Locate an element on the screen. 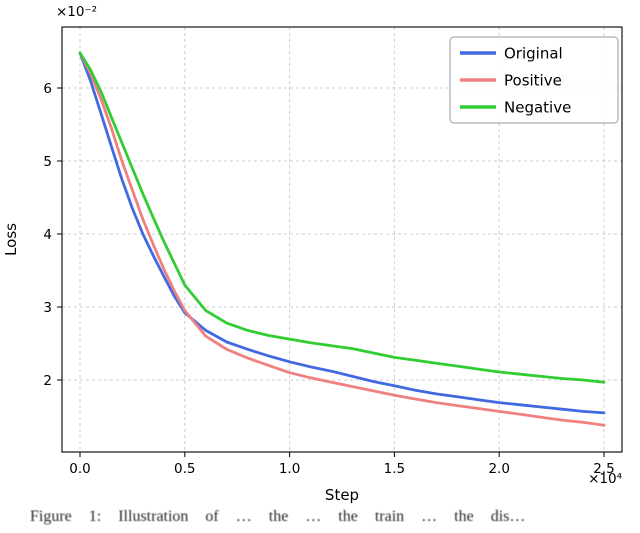 The image size is (640, 533). x-tick-label: 2.0 is located at coordinates (498, 469).